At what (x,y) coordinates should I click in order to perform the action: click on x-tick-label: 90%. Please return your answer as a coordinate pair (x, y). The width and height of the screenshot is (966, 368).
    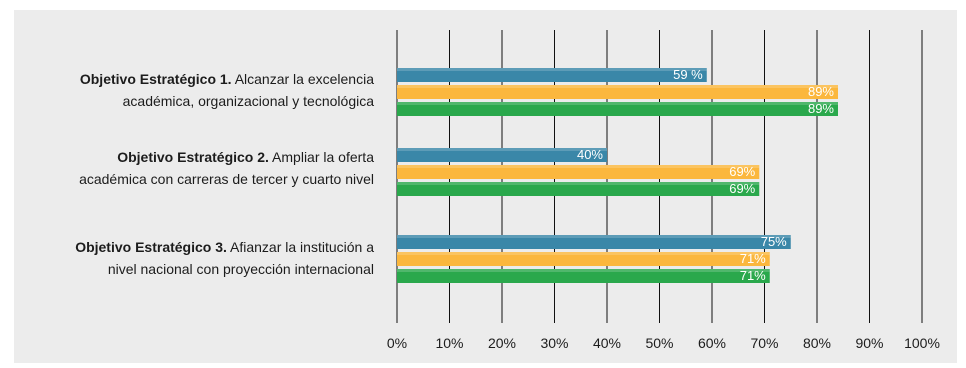
    Looking at the image, I should click on (869, 343).